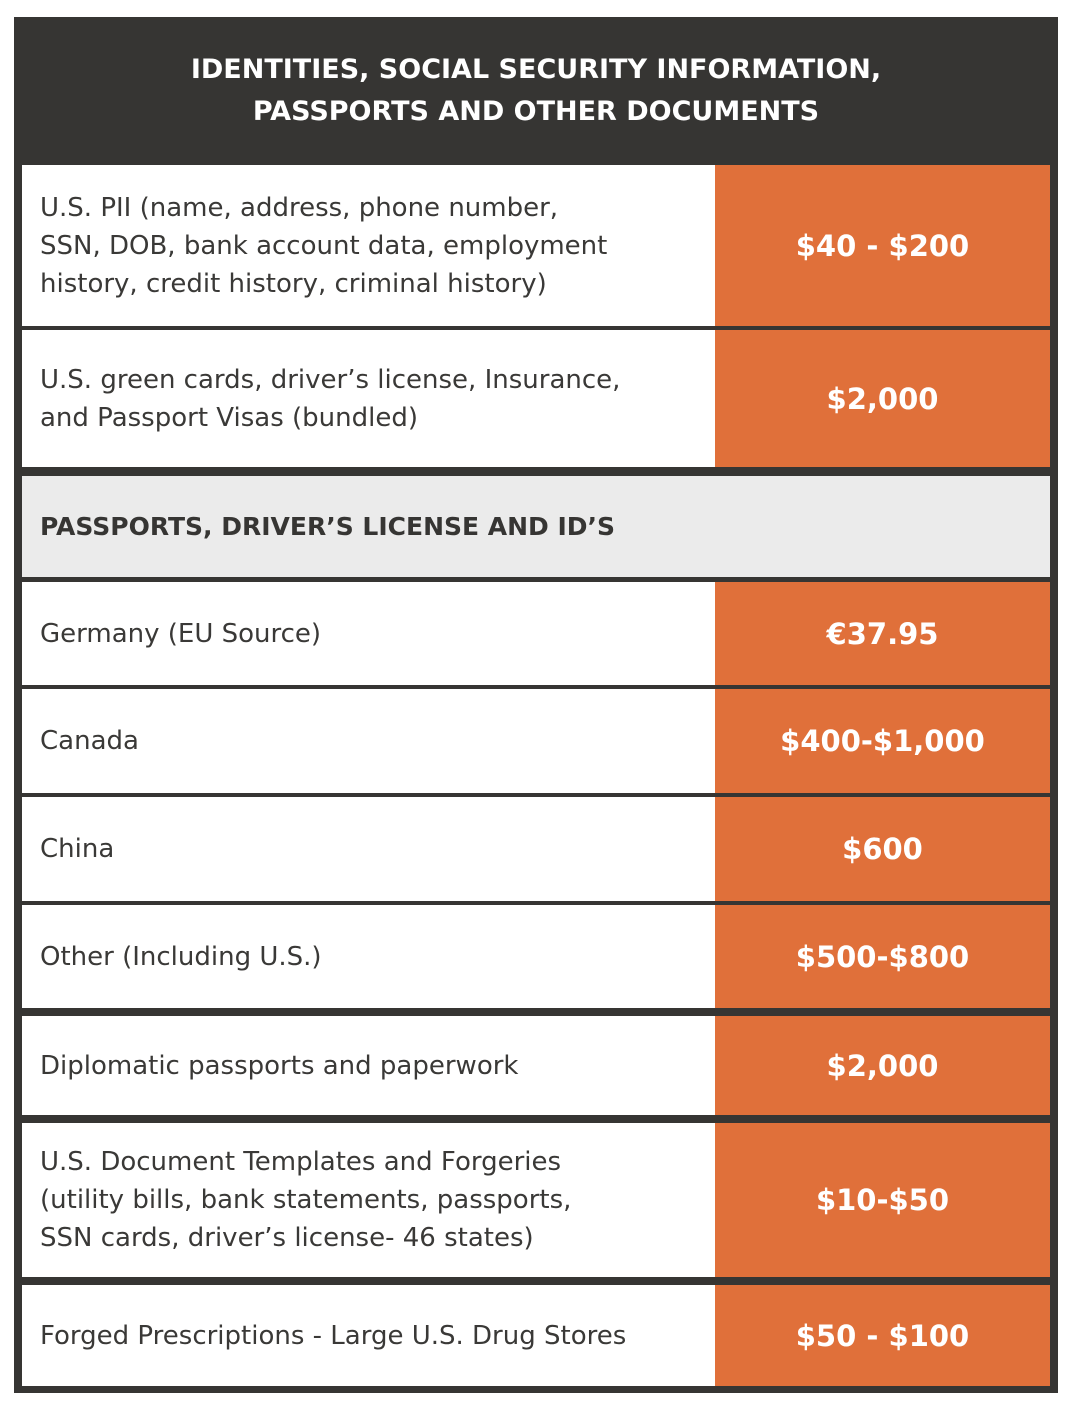  What do you see at coordinates (536, 111) in the screenshot?
I see `header-title-line-2: PASSPORTS AND OTHER DOCUMENTS` at bounding box center [536, 111].